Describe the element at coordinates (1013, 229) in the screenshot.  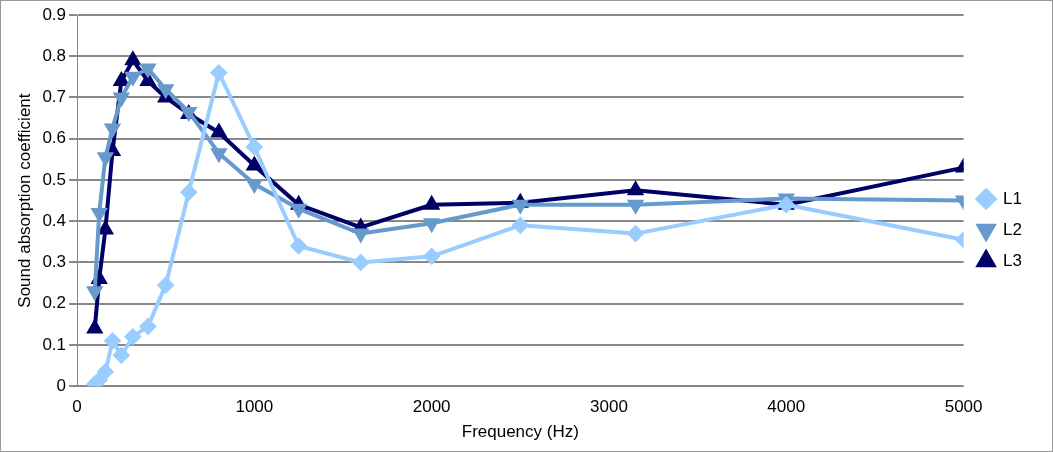
I see `legend-label: L2` at that location.